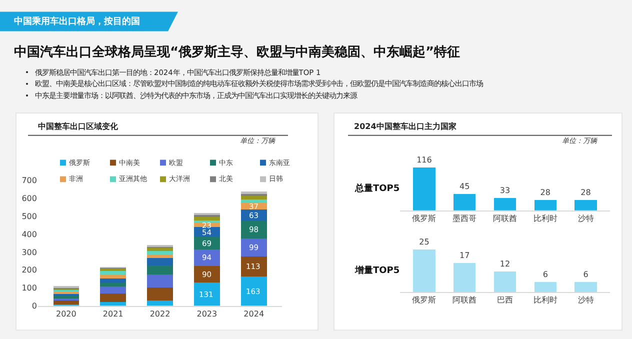 Image resolution: width=632 pixels, height=339 pixels. I want to click on y-tick-label: 100, so click(29, 288).